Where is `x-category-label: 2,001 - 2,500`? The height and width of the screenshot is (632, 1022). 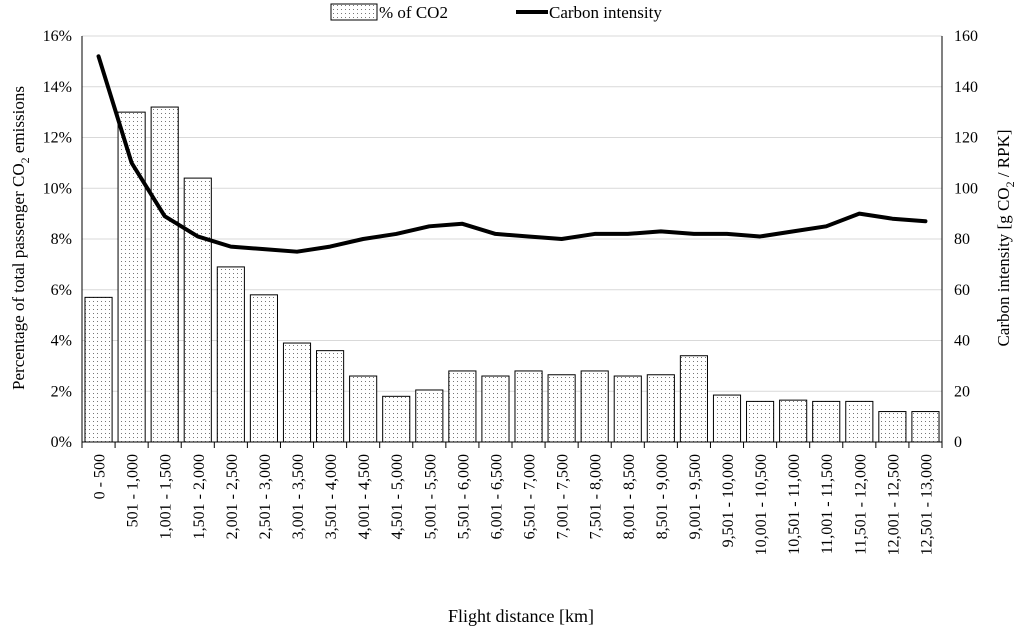
x-category-label: 2,001 - 2,500 is located at coordinates (232, 496).